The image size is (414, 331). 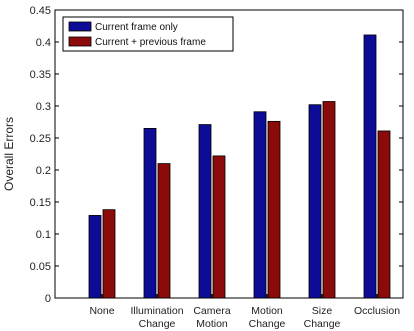 I want to click on legend-swatch-current-frame, so click(x=80, y=26).